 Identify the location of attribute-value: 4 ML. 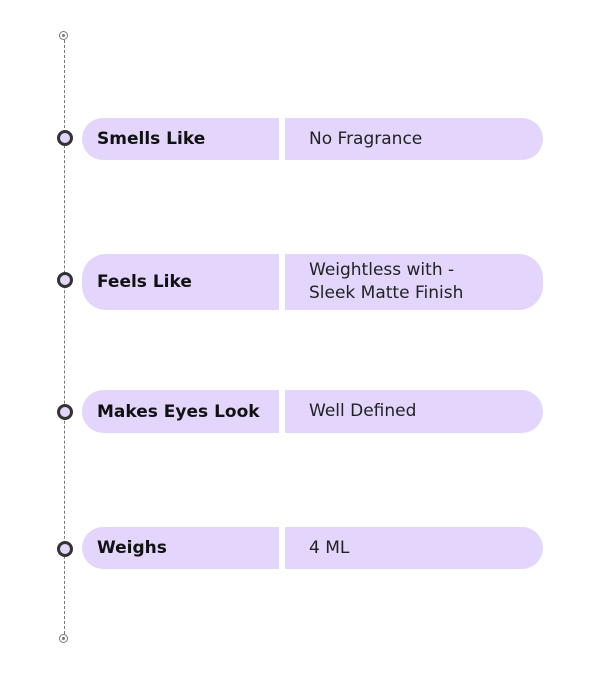
(414, 548).